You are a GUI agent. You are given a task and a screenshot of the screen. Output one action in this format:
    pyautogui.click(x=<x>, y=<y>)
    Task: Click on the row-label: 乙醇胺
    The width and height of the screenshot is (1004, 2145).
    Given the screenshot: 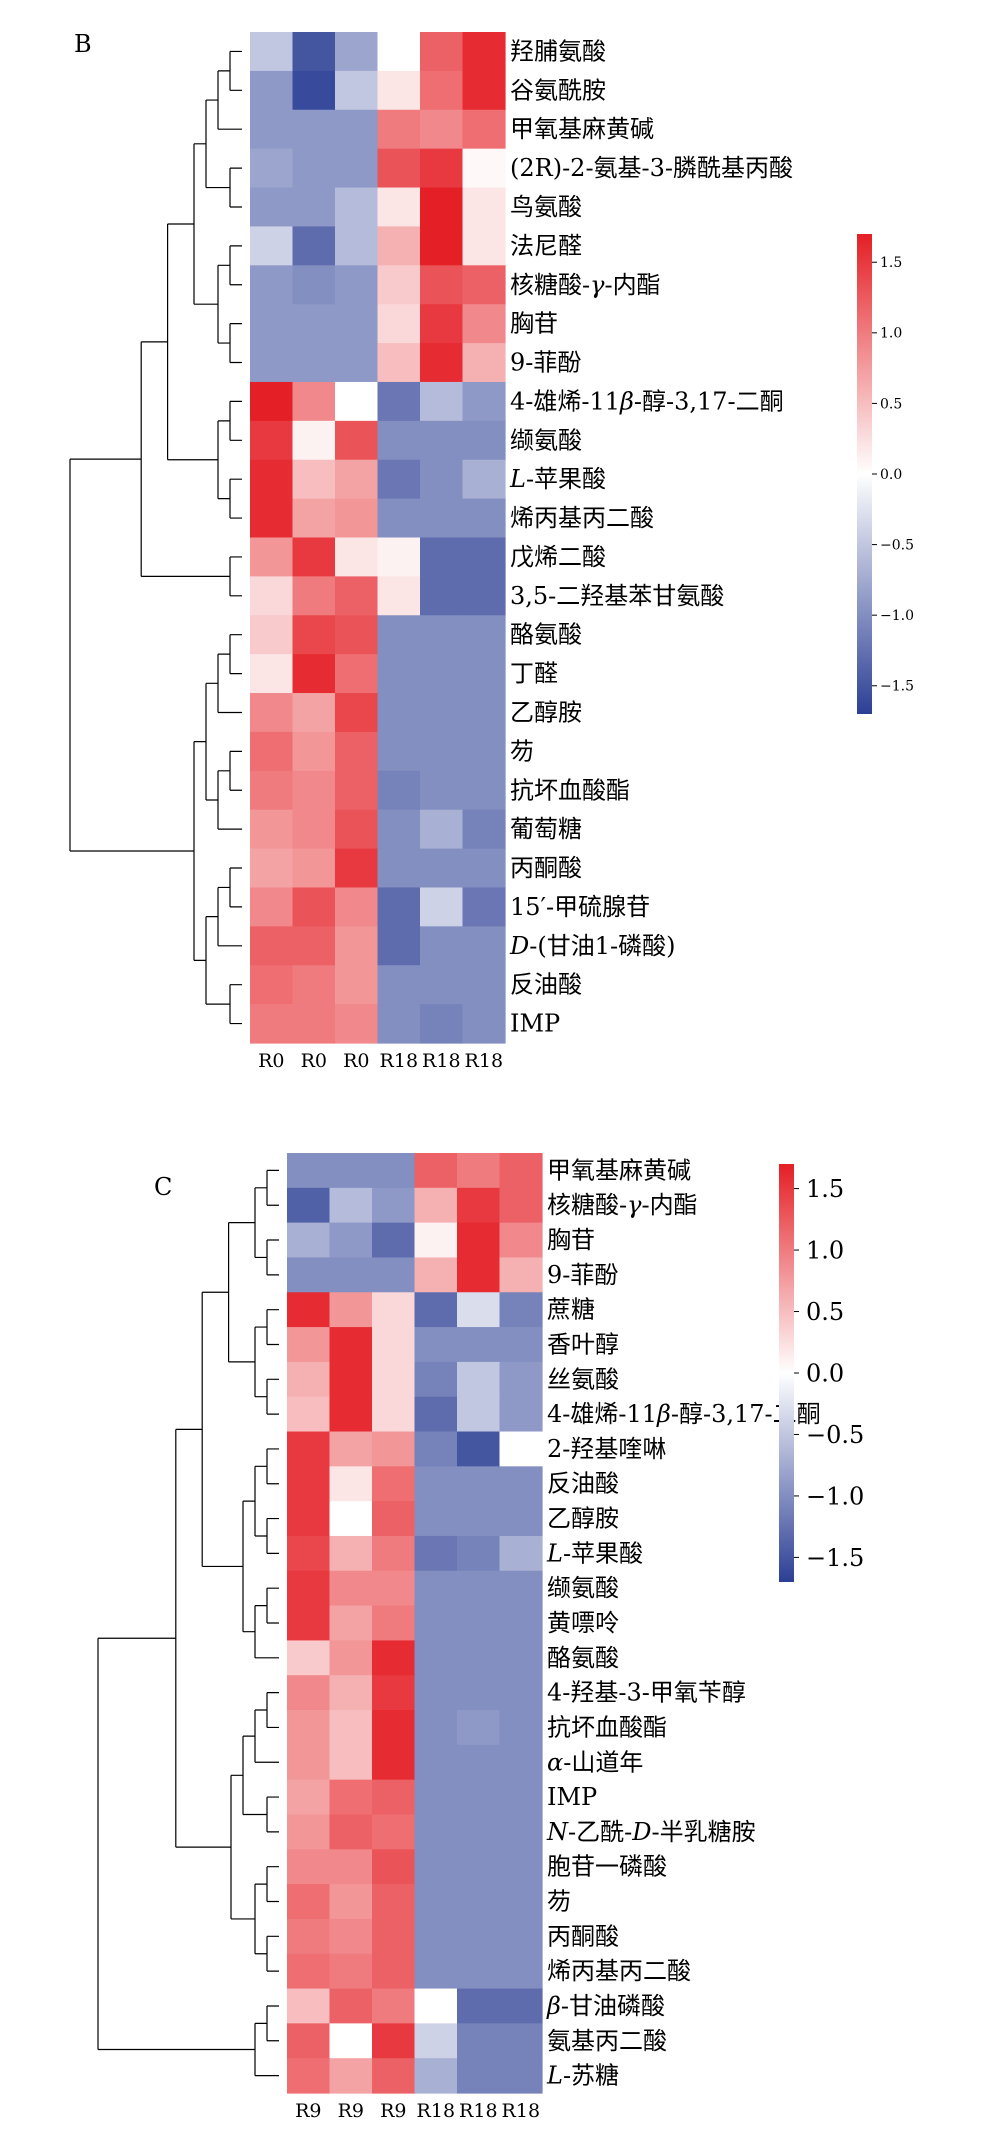 What is the action you would take?
    pyautogui.click(x=546, y=713)
    